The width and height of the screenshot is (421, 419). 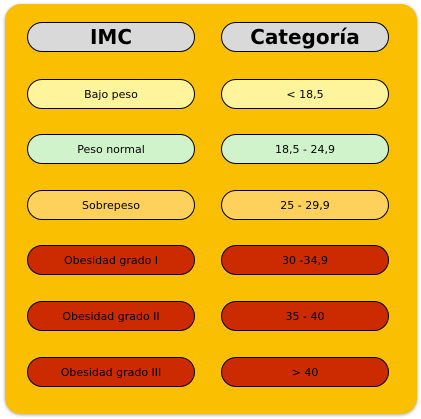 What do you see at coordinates (111, 205) in the screenshot?
I see `row-label-sobrepeso: Sobrepeso` at bounding box center [111, 205].